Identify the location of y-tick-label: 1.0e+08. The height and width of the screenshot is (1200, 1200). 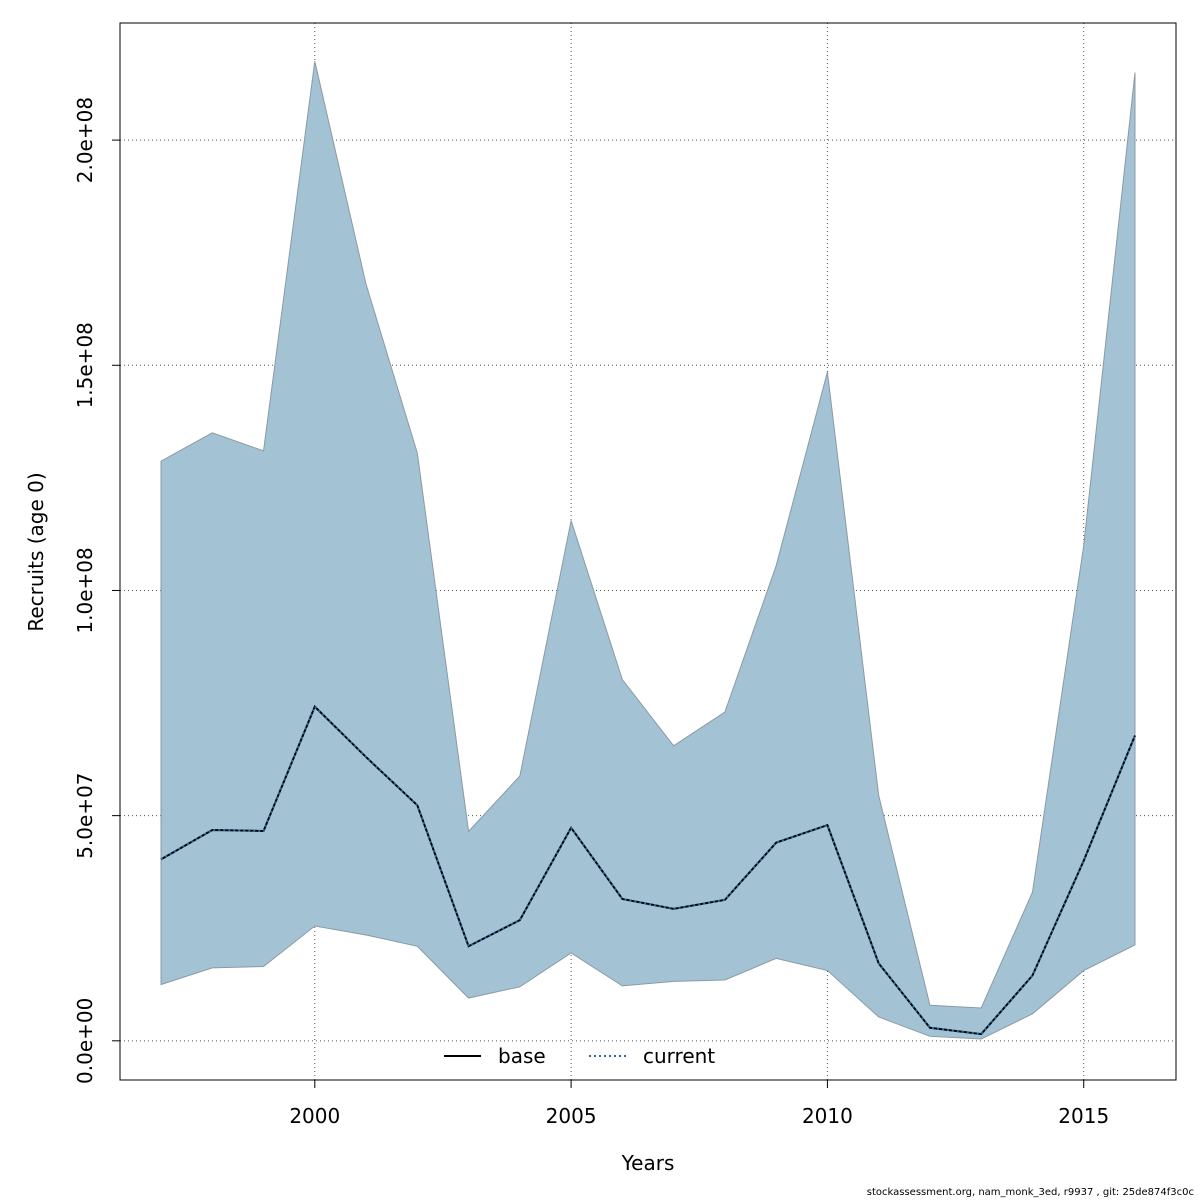
(85, 590).